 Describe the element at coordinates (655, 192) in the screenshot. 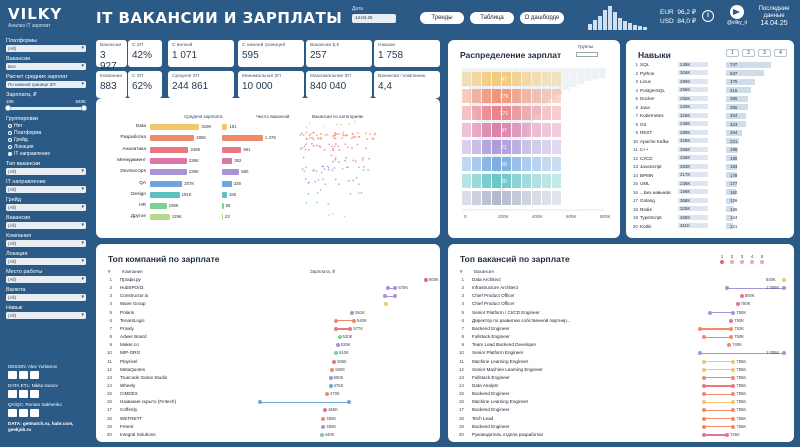

I see `skill-name: ...Без навыков` at that location.